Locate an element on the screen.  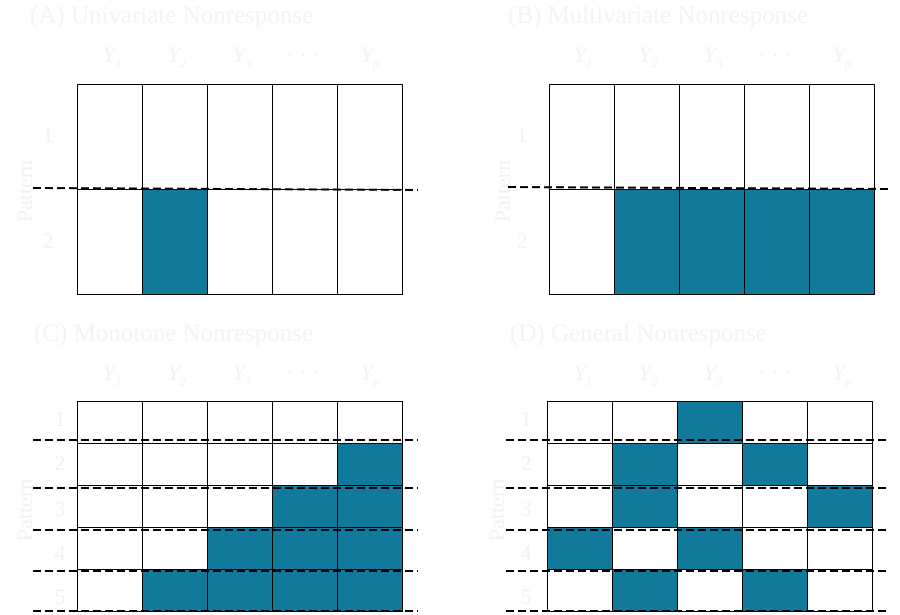
panel-c-row-label: 5 is located at coordinates (60, 596).